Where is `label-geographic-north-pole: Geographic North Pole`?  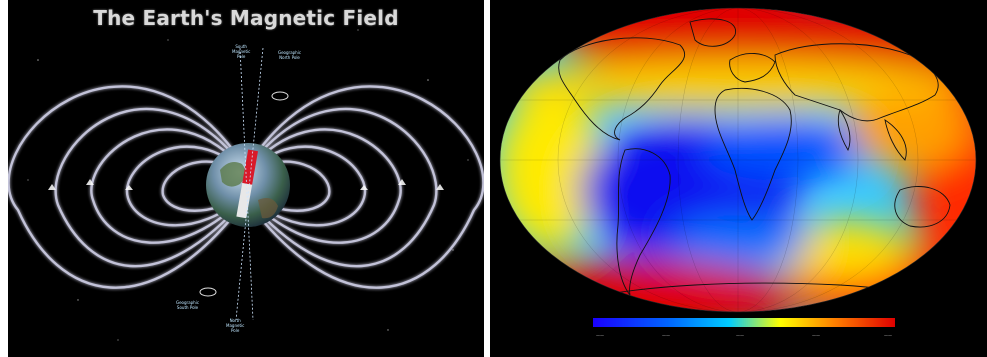
label-geographic-north-pole: Geographic North Pole is located at coordinates (290, 55).